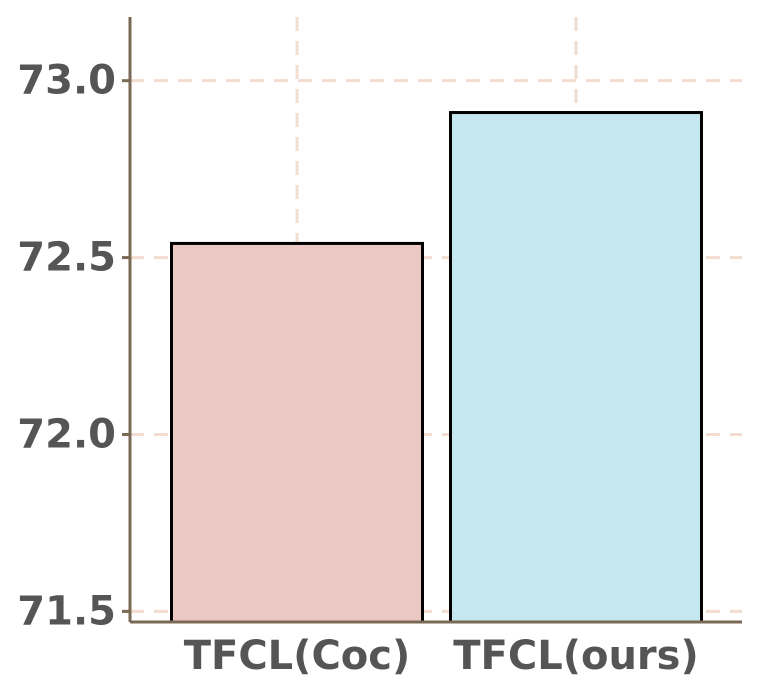  I want to click on y-tick-label: 72.5, so click(66, 258).